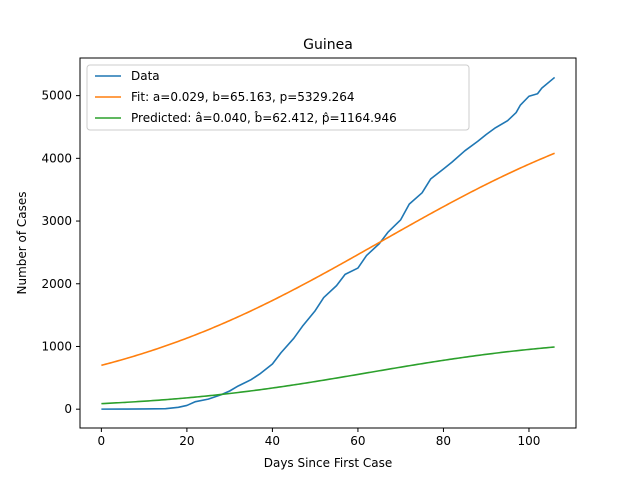 This screenshot has width=640, height=480. I want to click on x-tick-label-4: 80, so click(443, 441).